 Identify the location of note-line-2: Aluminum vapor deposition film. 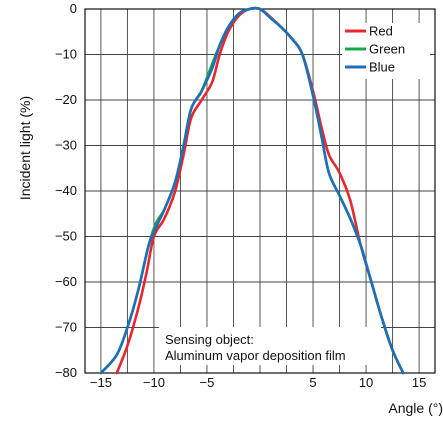
(255, 355).